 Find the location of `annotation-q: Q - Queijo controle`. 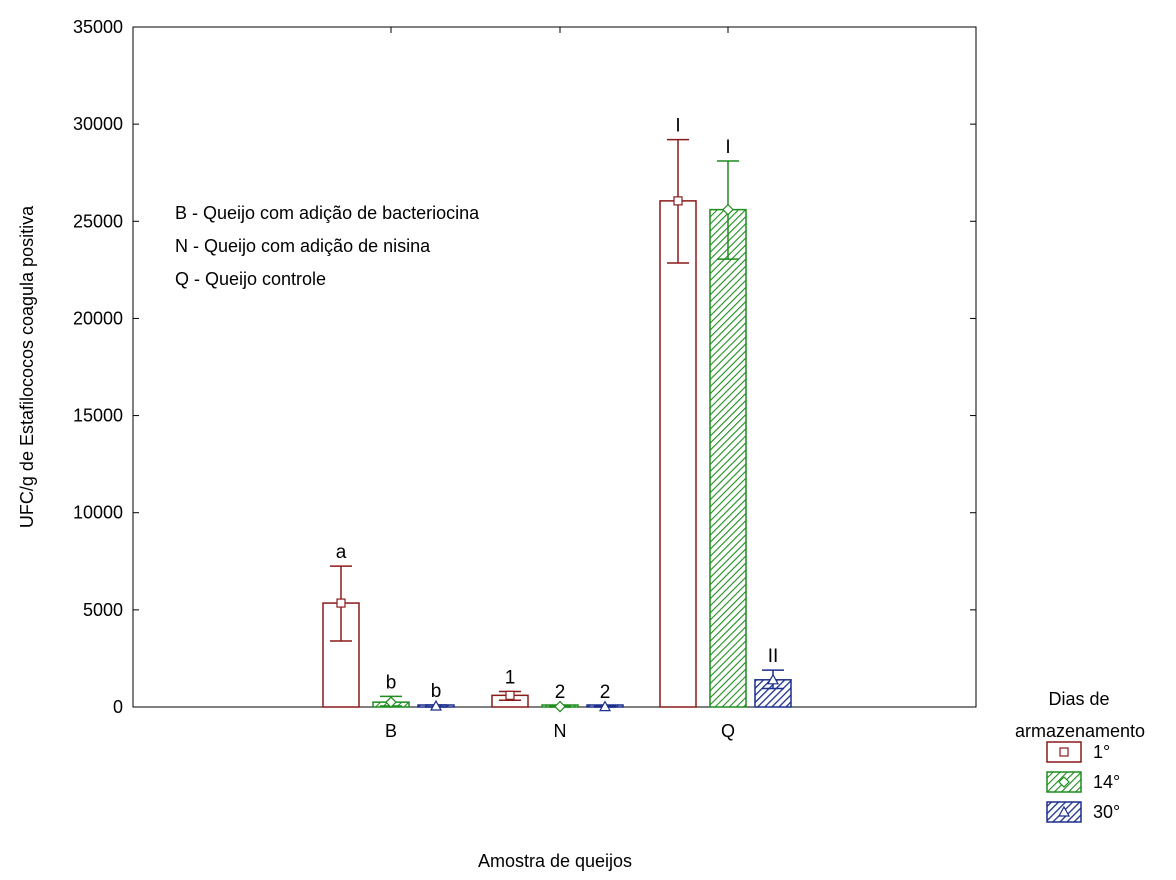

annotation-q: Q - Queijo controle is located at coordinates (250, 279).